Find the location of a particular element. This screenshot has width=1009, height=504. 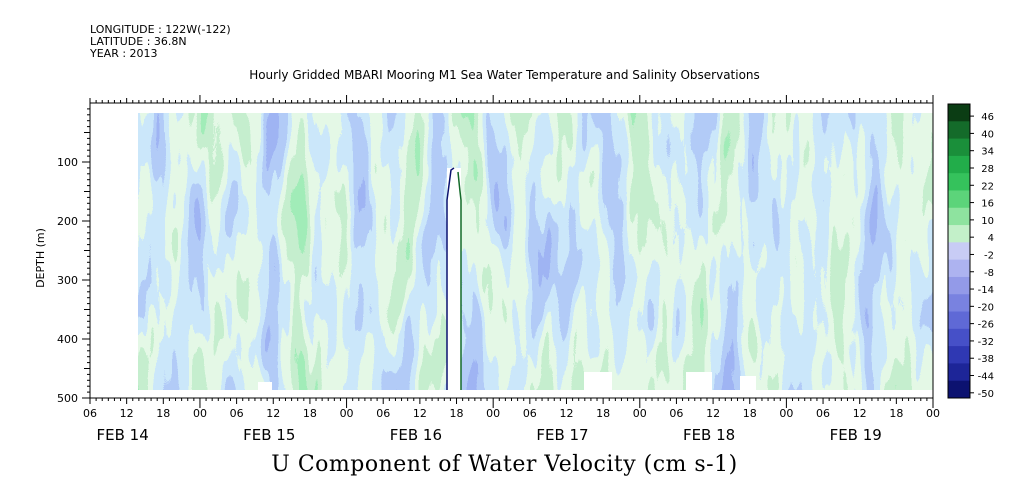

colorbar-label: -8 is located at coordinates (989, 273).